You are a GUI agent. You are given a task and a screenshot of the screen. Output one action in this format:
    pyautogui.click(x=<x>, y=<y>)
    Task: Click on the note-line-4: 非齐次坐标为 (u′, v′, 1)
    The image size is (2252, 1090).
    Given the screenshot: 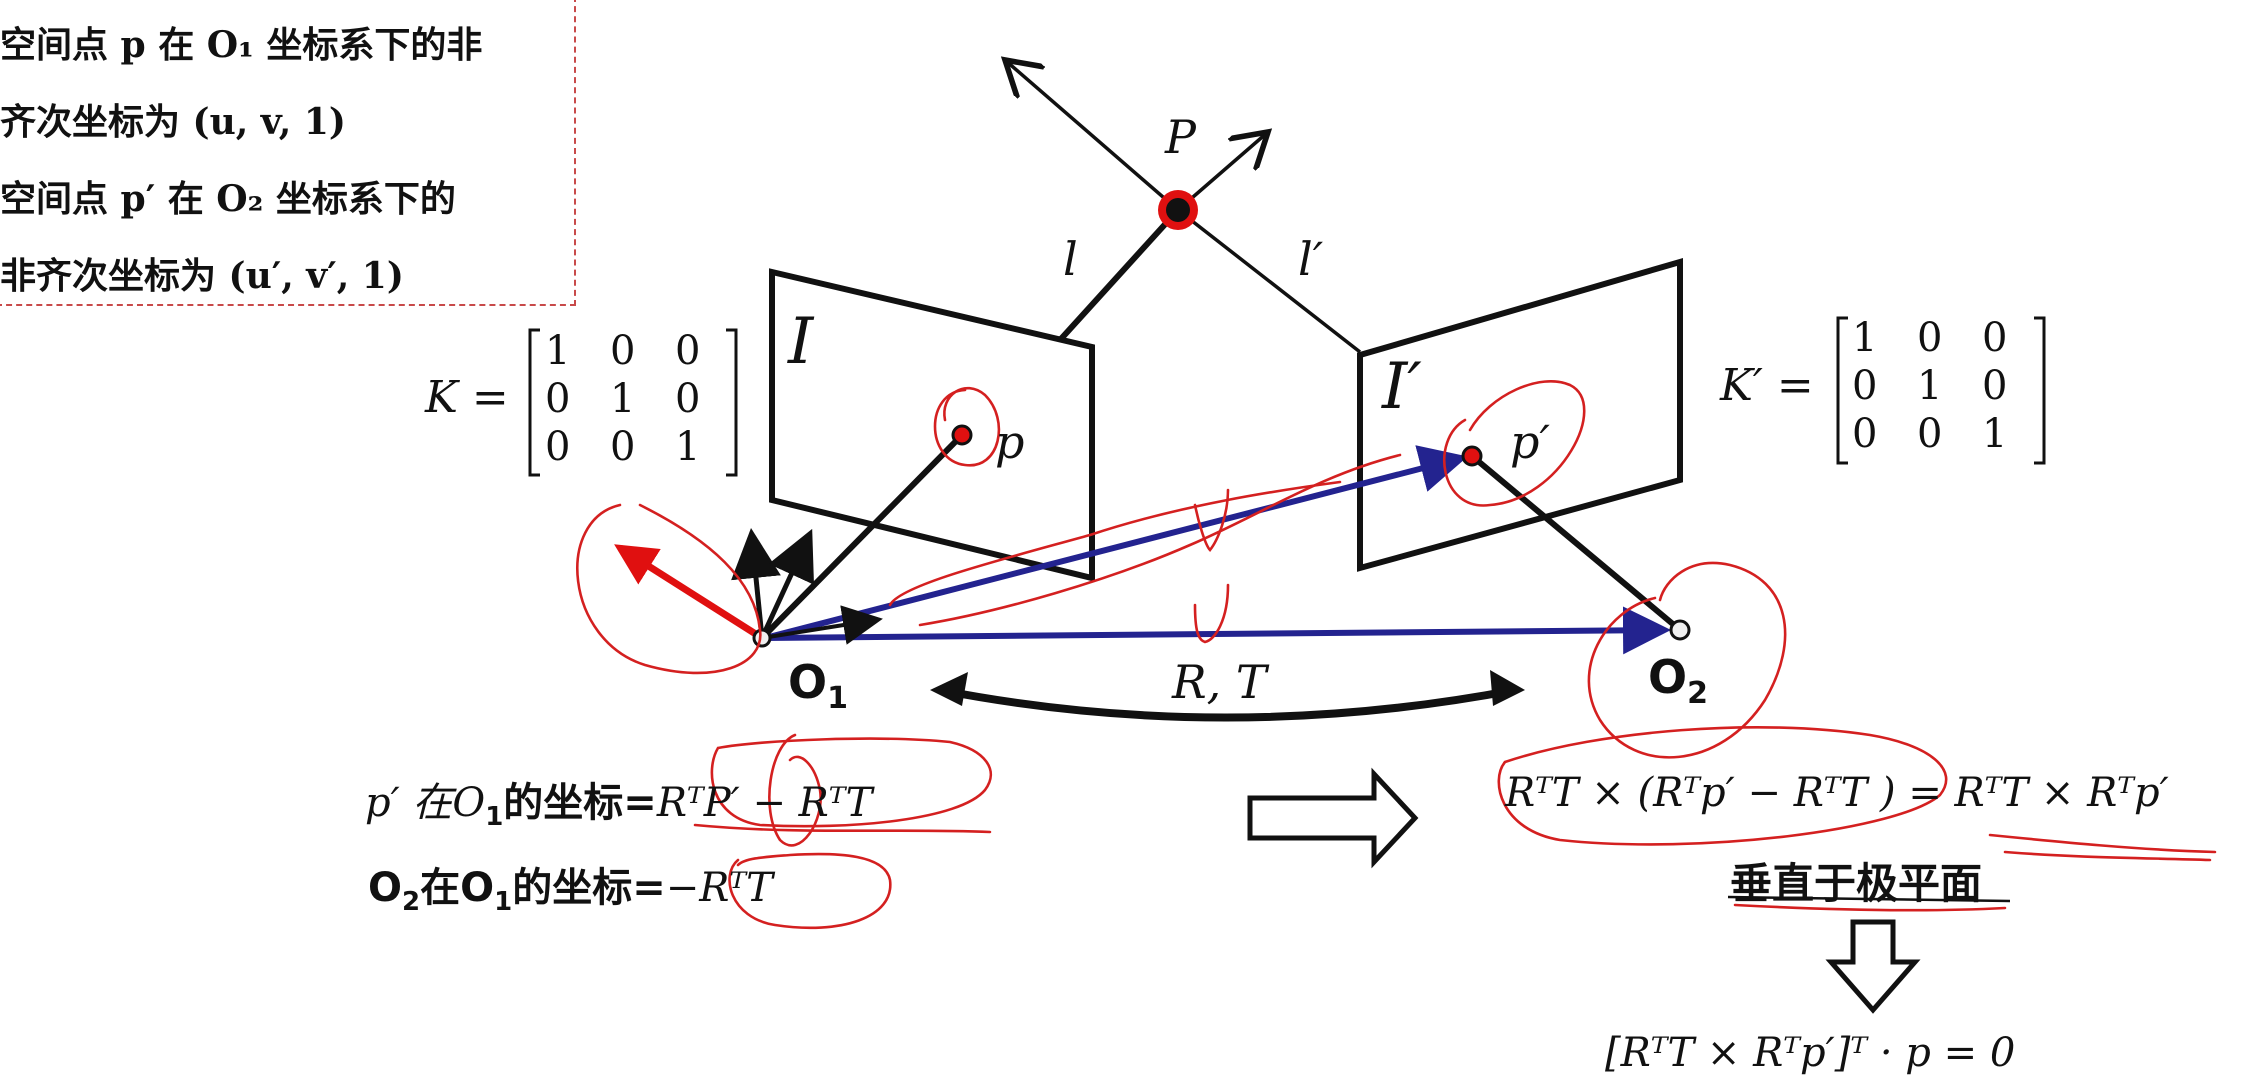 What is the action you would take?
    pyautogui.click(x=202, y=276)
    